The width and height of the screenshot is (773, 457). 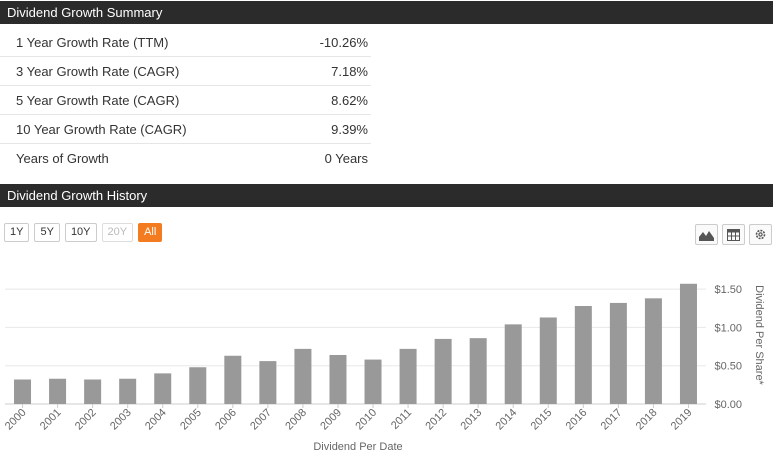 What do you see at coordinates (303, 376) in the screenshot?
I see `bar-2008` at bounding box center [303, 376].